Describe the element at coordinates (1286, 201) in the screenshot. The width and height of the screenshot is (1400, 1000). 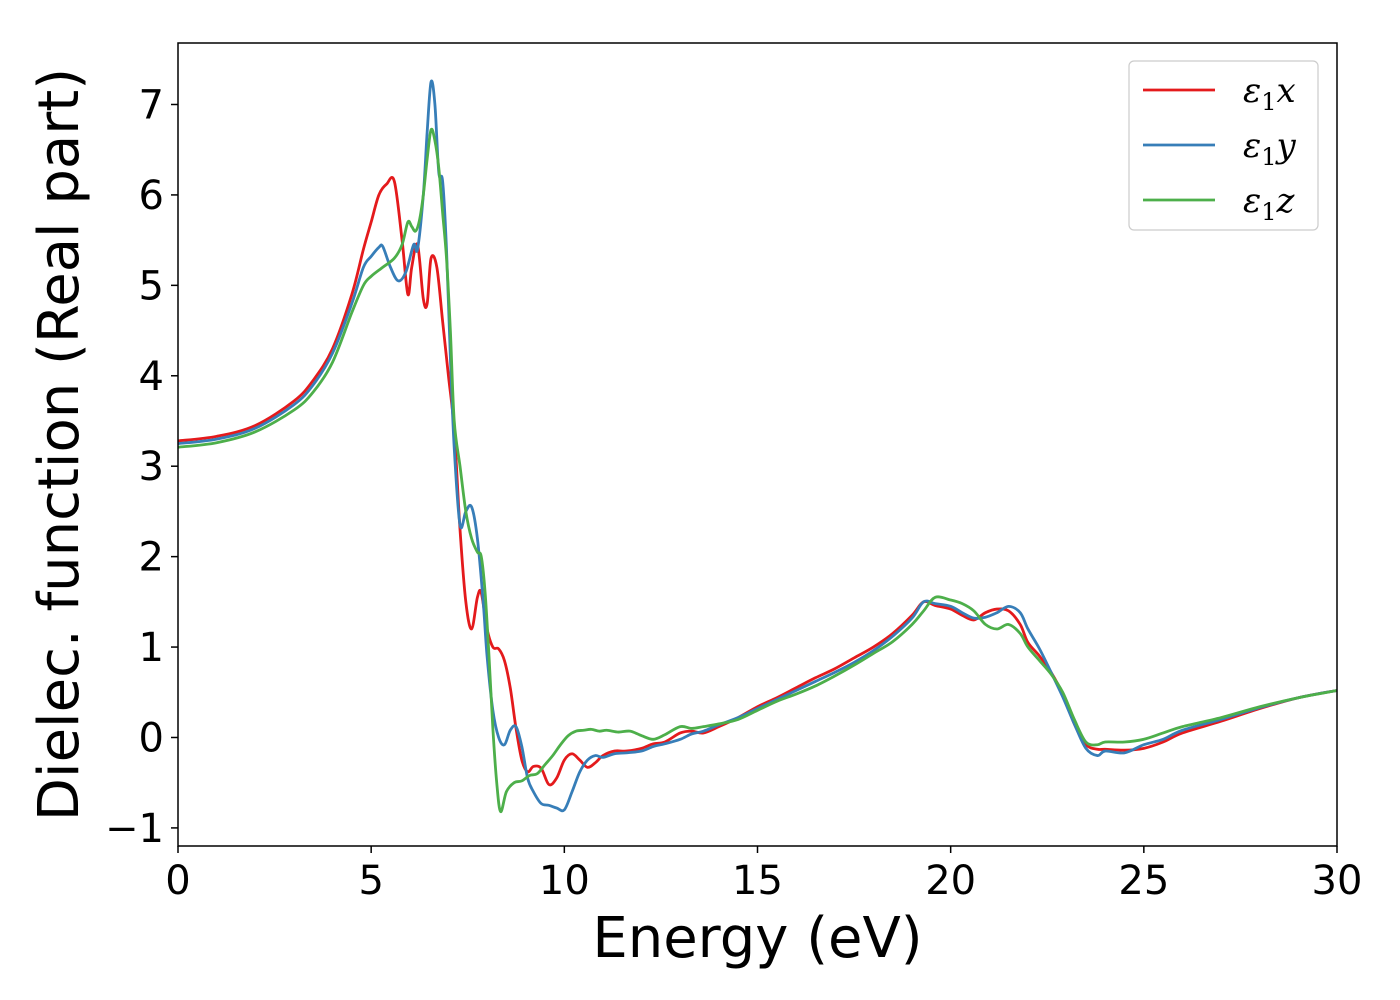
I see `legend-label-axis: z` at that location.